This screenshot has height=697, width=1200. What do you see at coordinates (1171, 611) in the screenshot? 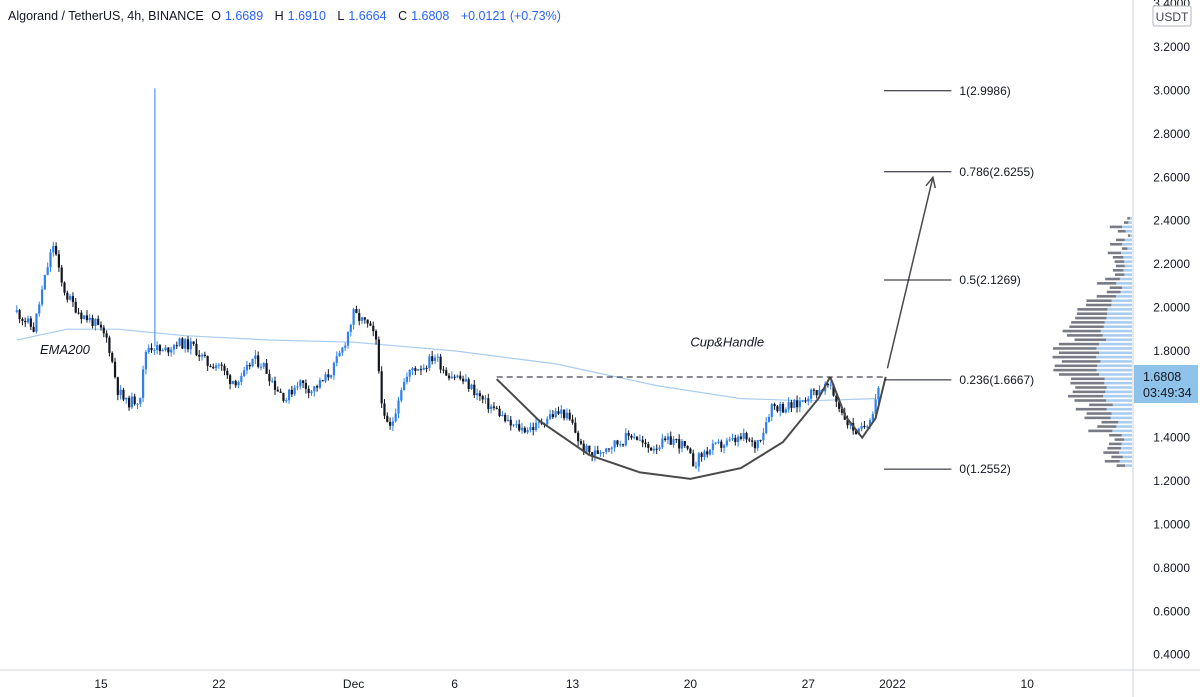
I see `price-tick-label: 0.6000` at bounding box center [1171, 611].